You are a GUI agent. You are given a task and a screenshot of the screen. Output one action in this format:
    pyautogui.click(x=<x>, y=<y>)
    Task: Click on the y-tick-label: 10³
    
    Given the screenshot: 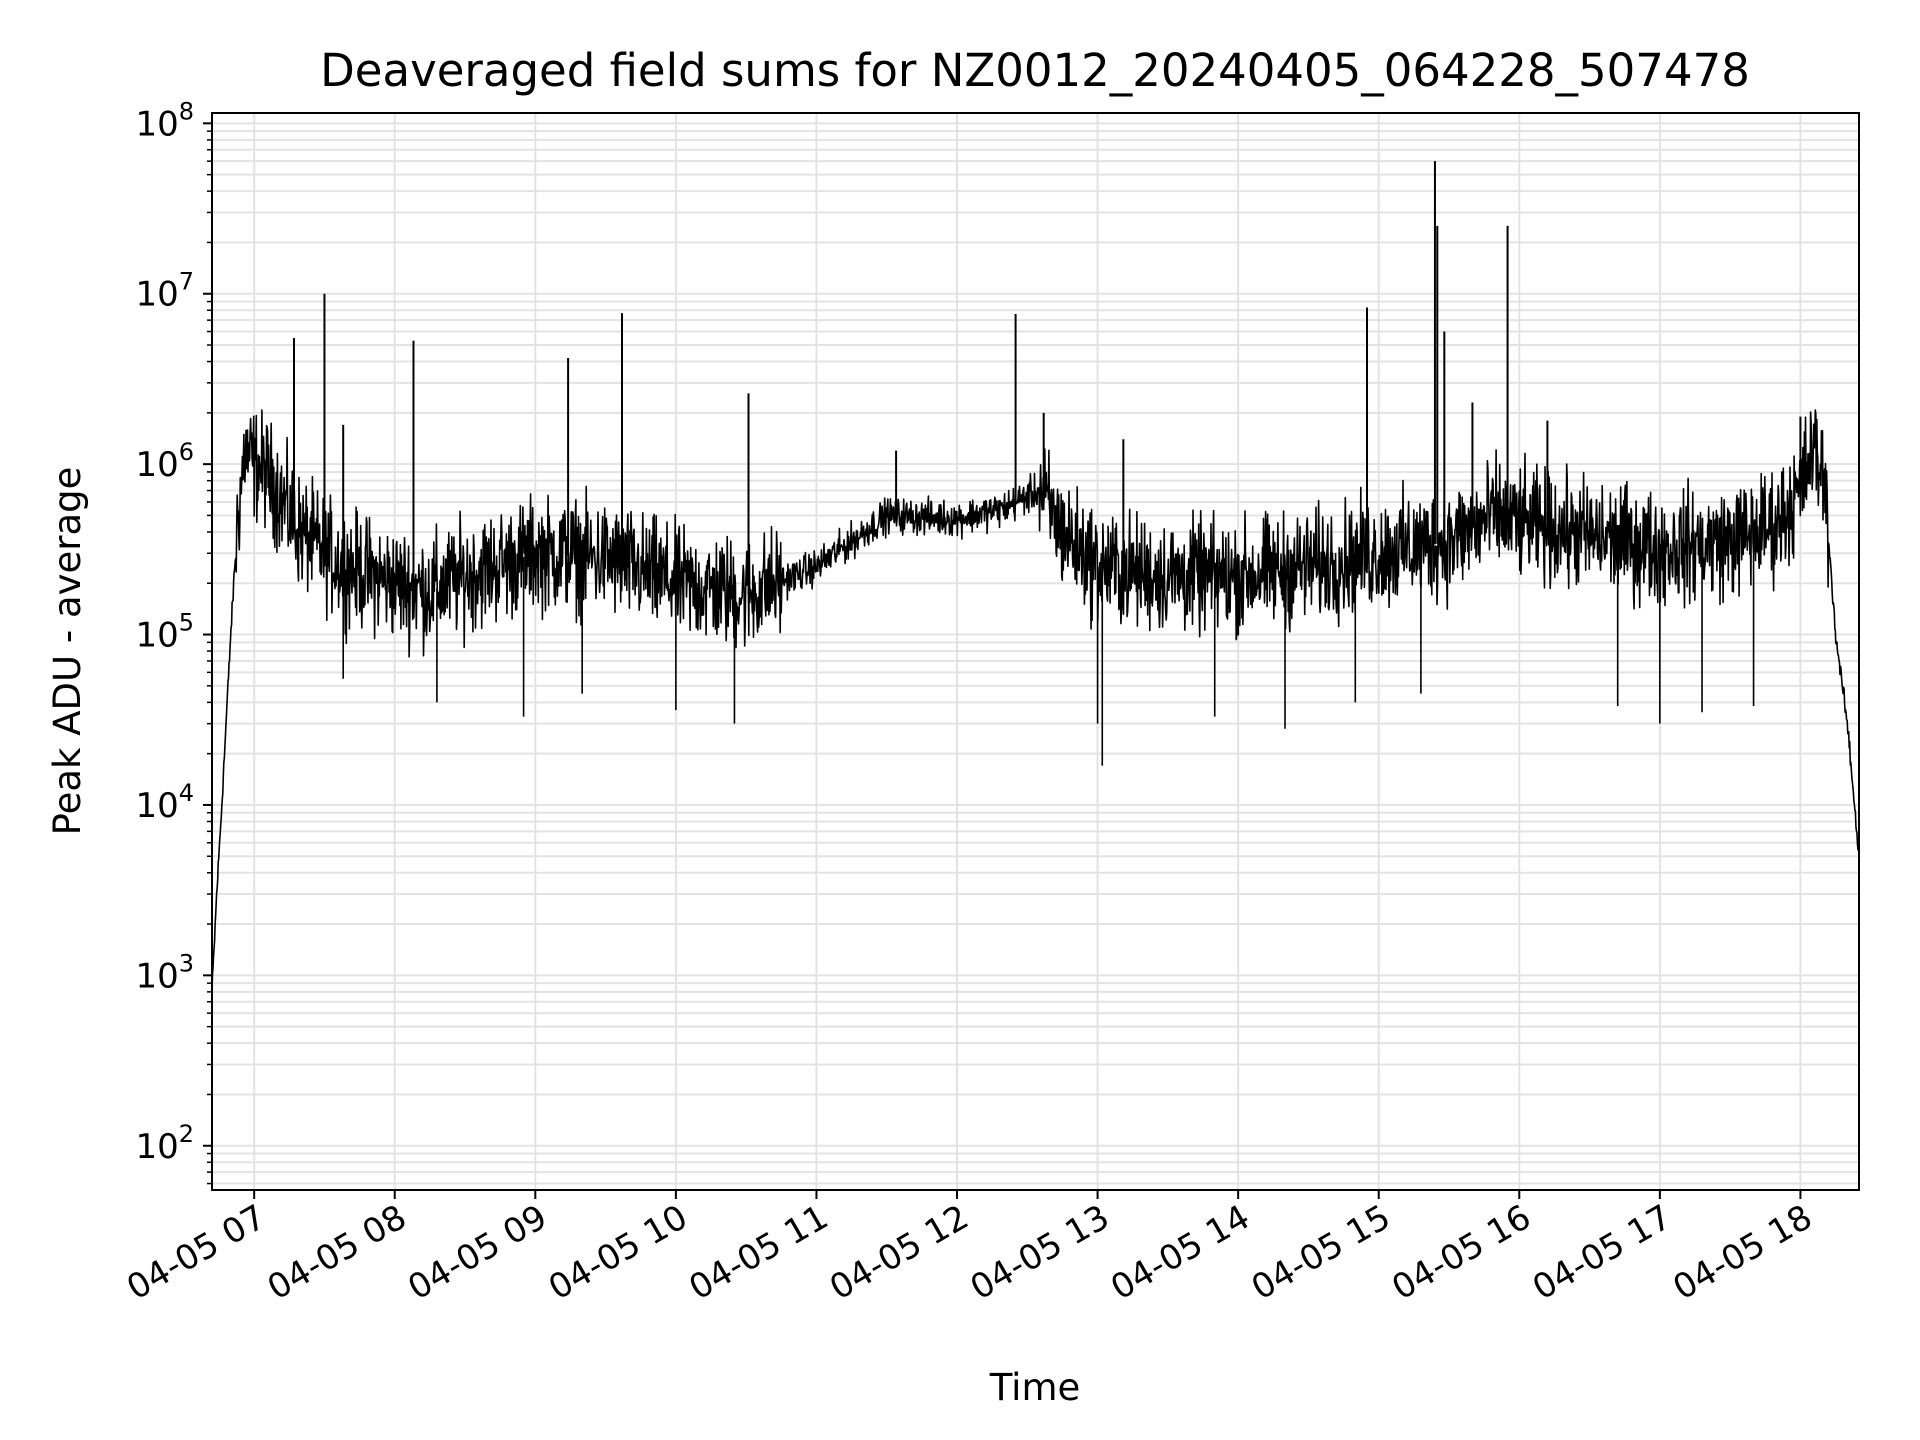 What is the action you would take?
    pyautogui.click(x=164, y=972)
    